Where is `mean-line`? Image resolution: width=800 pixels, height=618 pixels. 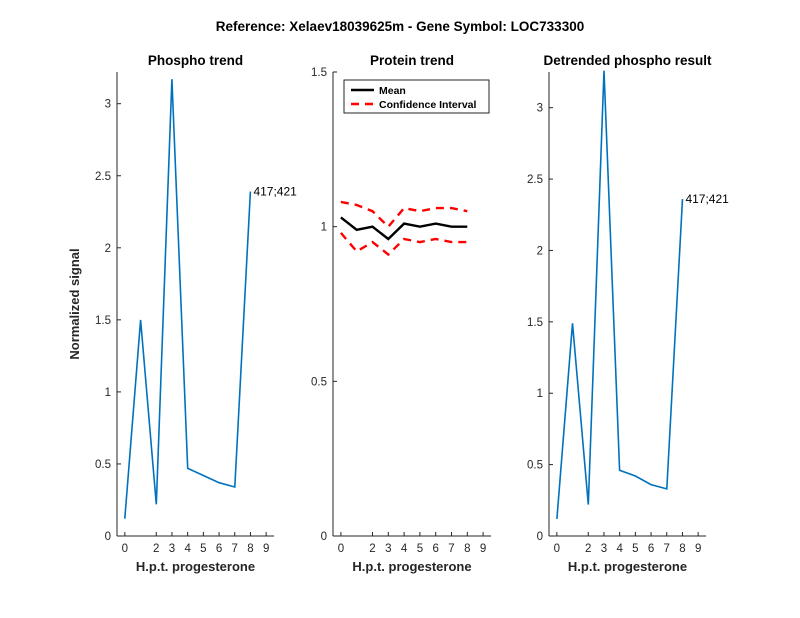 mean-line is located at coordinates (404, 228).